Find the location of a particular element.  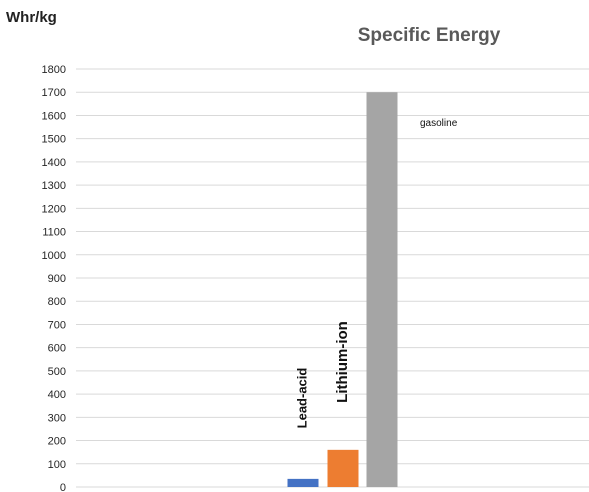

bar-gasoline is located at coordinates (382, 289).